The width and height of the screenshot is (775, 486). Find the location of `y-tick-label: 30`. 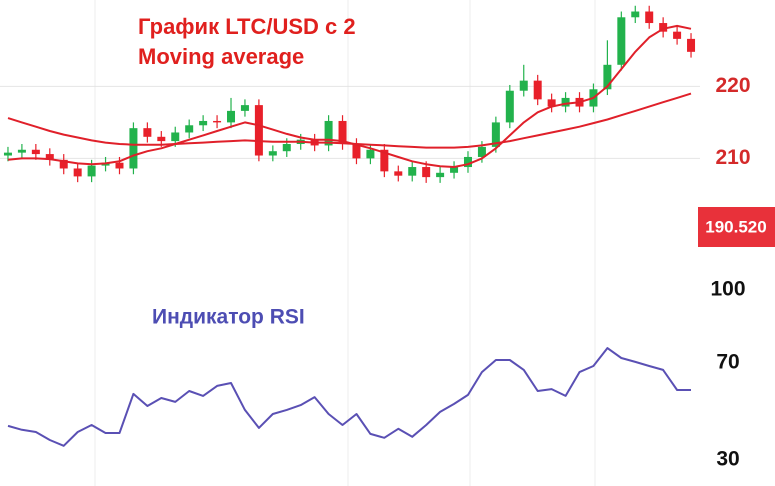

y-tick-label: 30 is located at coordinates (727, 458).